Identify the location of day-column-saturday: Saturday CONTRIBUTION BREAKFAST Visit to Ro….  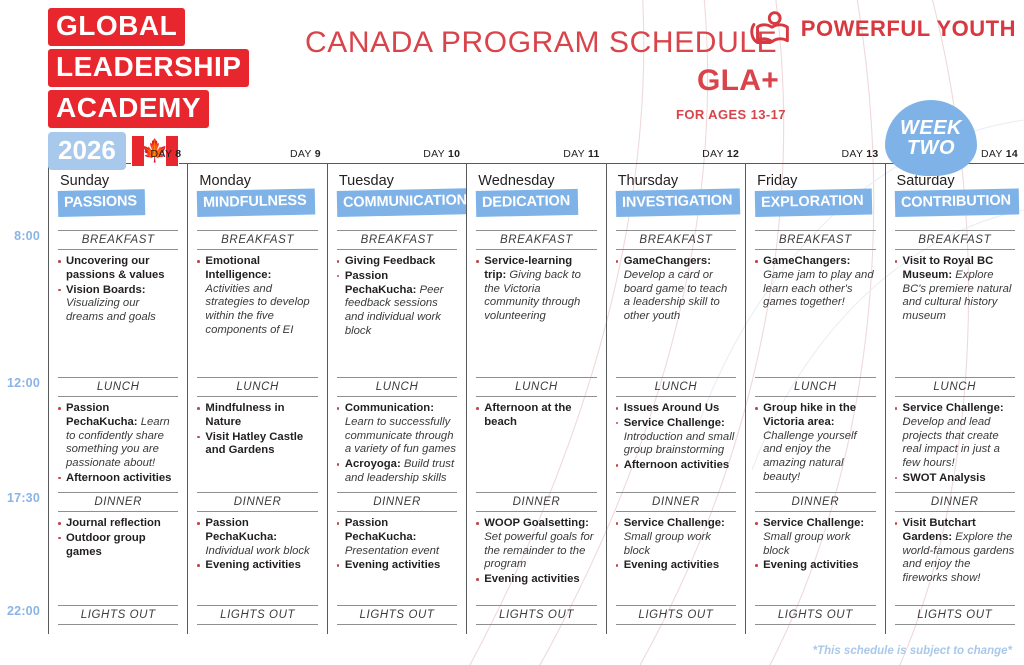
(954, 399).